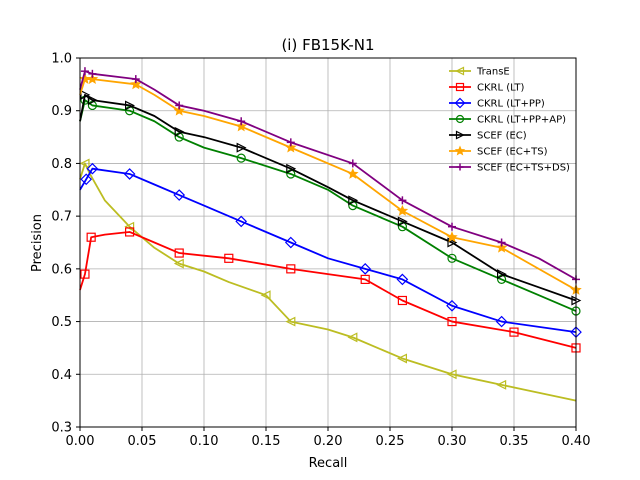 Image resolution: width=640 pixels, height=480 pixels. What do you see at coordinates (500, 88) in the screenshot?
I see `legend-label: CKRL (LT)` at bounding box center [500, 88].